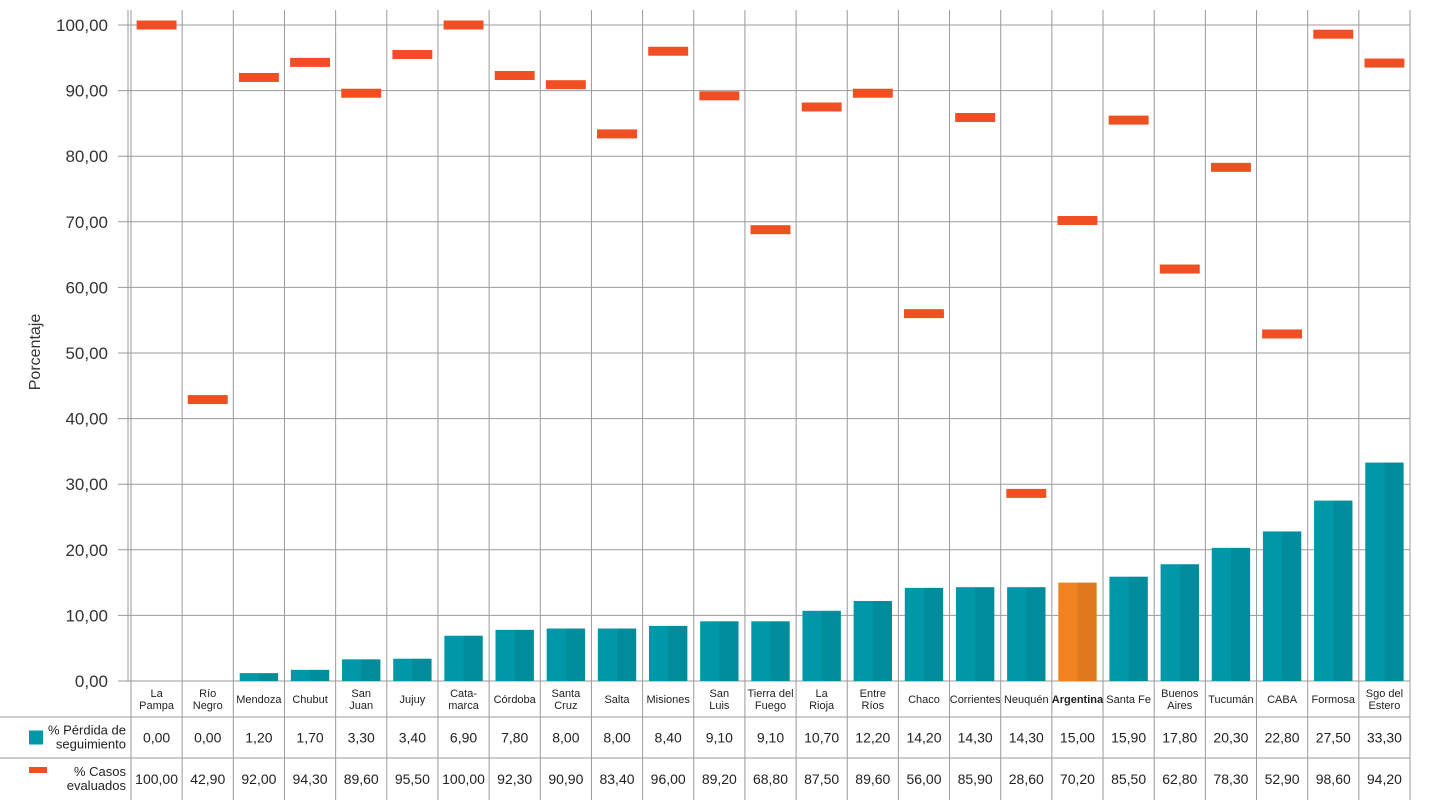 Image resolution: width=1438 pixels, height=800 pixels. Describe the element at coordinates (157, 706) in the screenshot. I see `category-label-line: Pampa` at that location.